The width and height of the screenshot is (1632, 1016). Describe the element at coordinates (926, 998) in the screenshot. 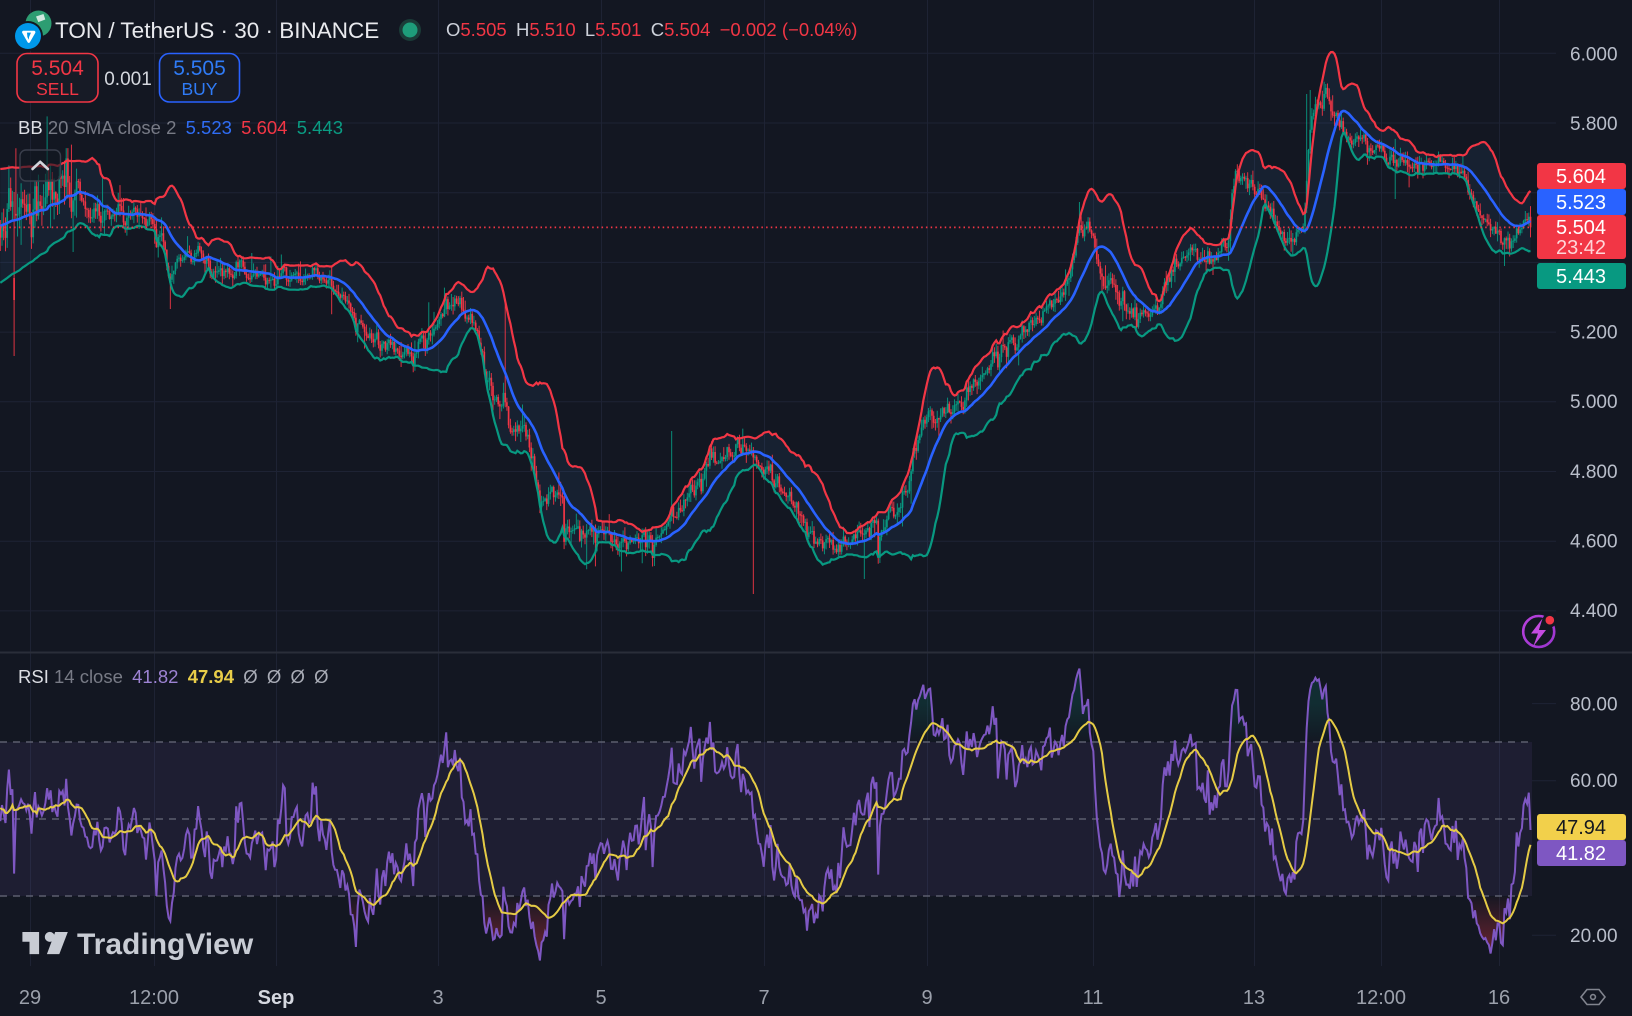

I see `svg-text: 9` at that location.